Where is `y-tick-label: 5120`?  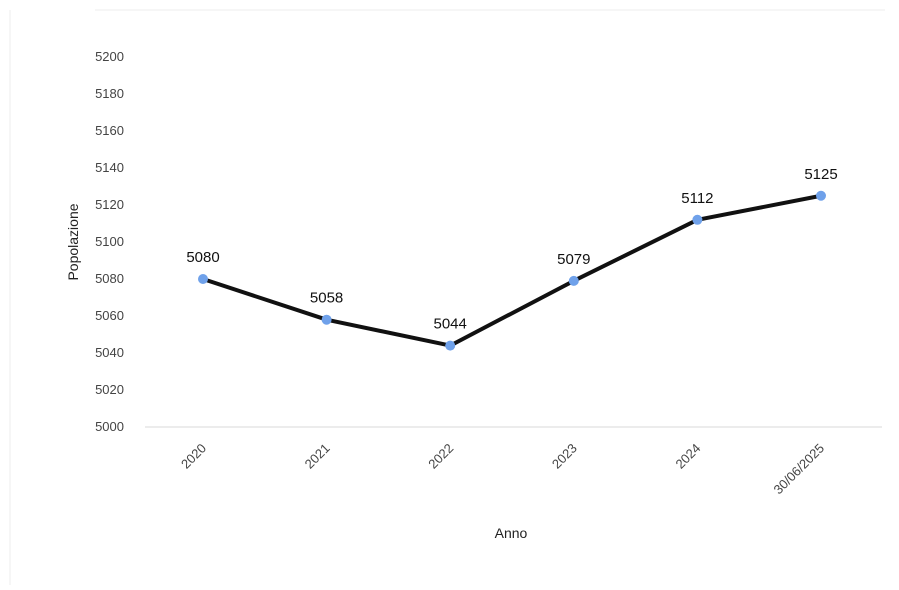 y-tick-label: 5120 is located at coordinates (109, 204).